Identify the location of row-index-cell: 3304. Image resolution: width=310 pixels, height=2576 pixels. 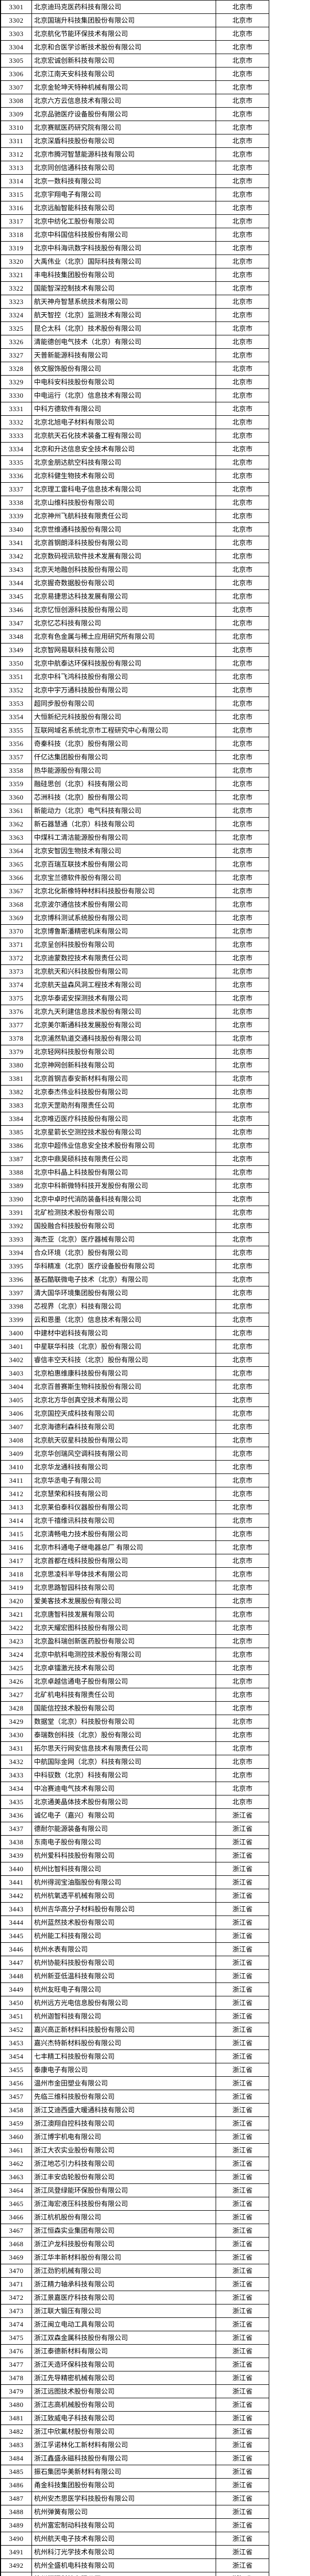
(16, 47).